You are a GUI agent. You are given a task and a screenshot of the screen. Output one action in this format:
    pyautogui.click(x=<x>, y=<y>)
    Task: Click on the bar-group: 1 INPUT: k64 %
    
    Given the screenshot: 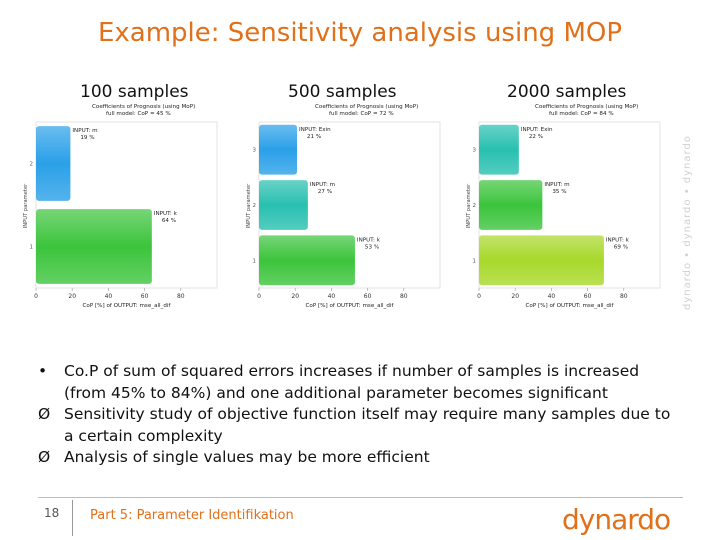 What is the action you would take?
    pyautogui.click(x=104, y=246)
    